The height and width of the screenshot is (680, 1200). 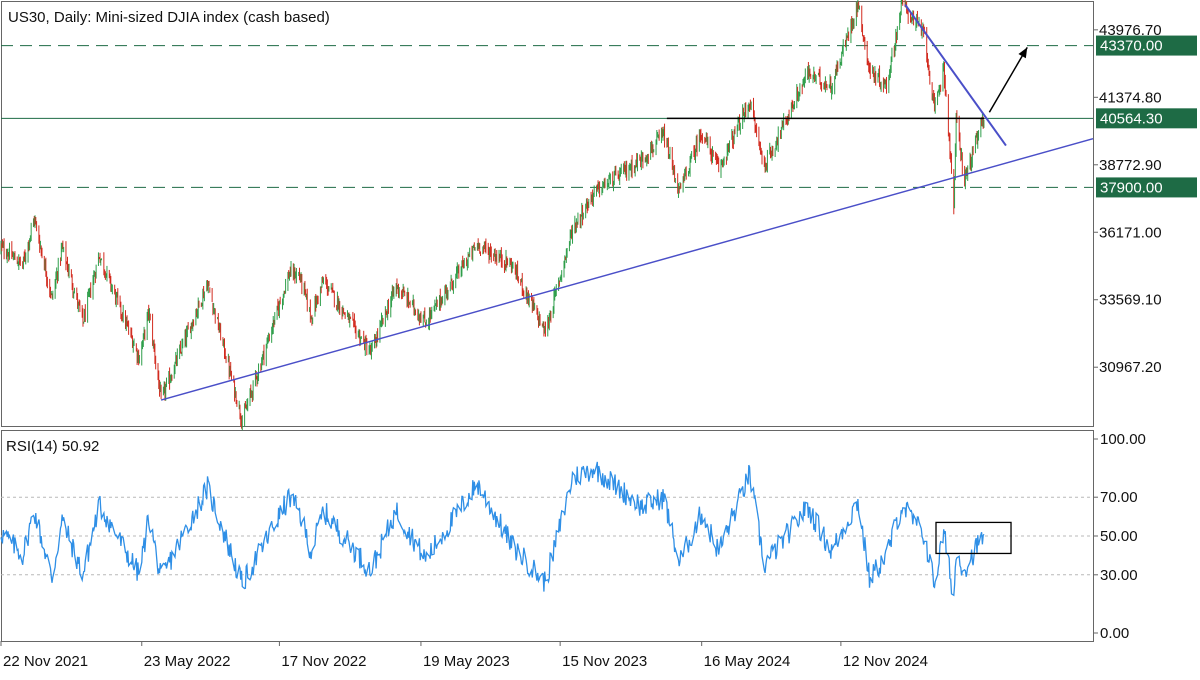 I want to click on y-tick-label-5: 30967.20, so click(x=1130, y=367).